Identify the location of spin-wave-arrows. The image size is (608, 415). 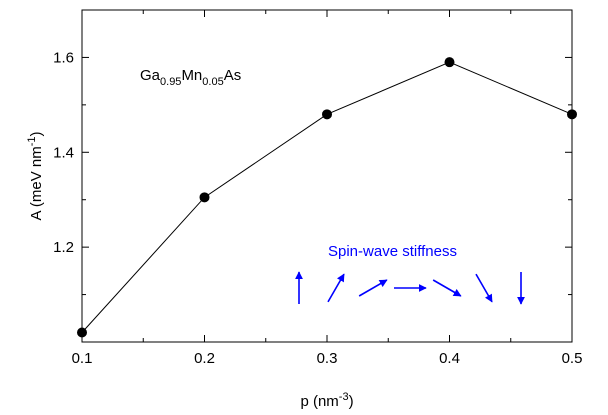
(410, 288).